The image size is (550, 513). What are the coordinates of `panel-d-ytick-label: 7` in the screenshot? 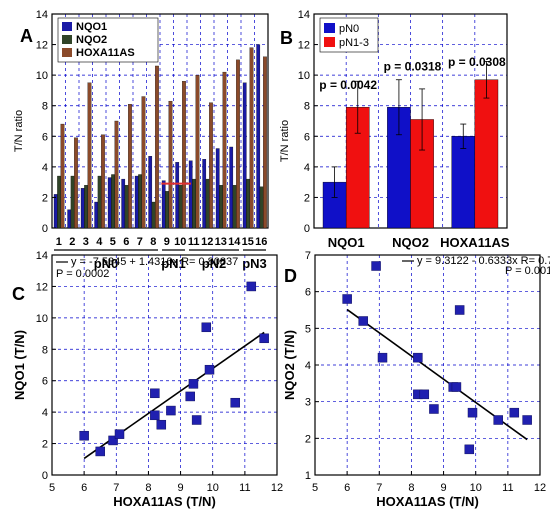 It's located at (308, 256).